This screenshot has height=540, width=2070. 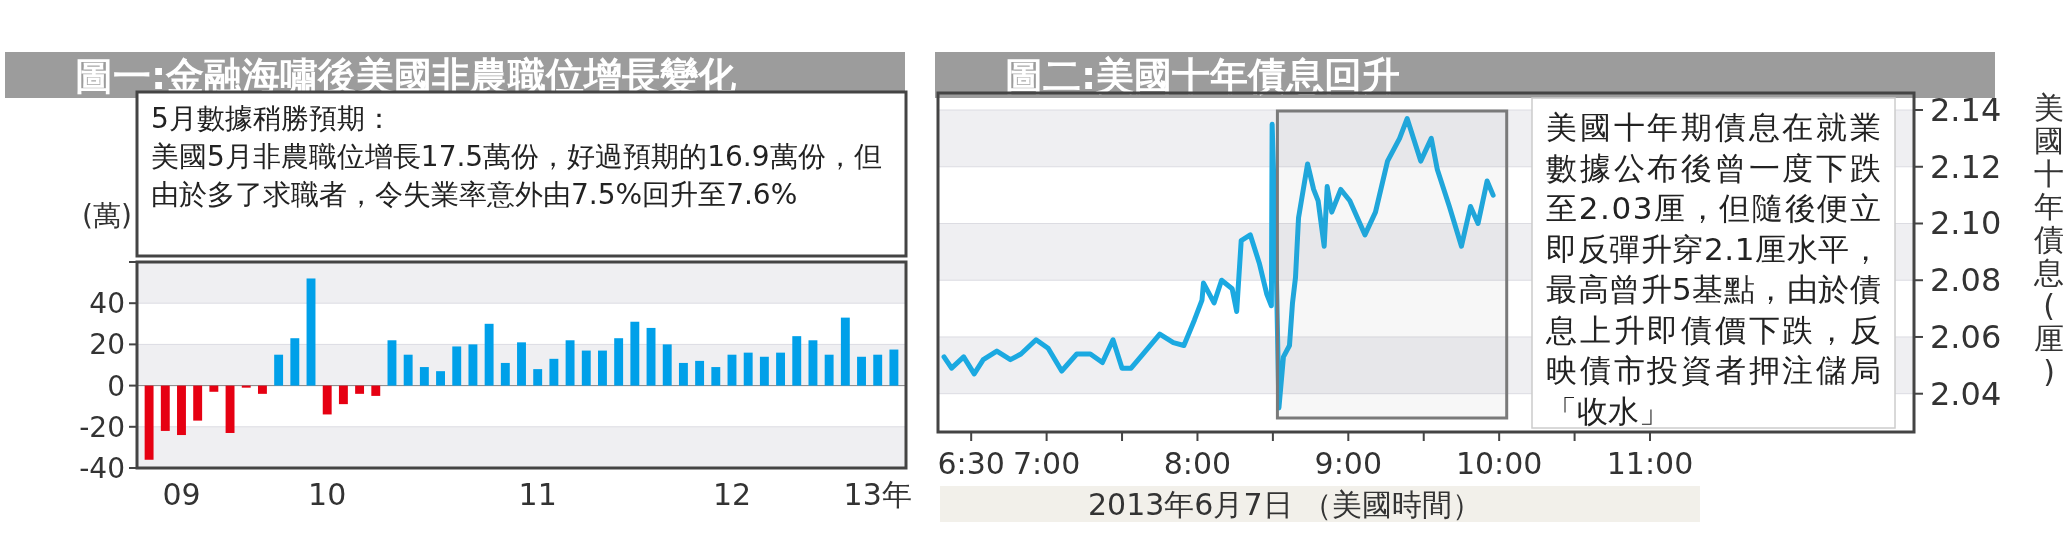 I want to click on y-tick-label: 2.14, so click(x=1966, y=110).